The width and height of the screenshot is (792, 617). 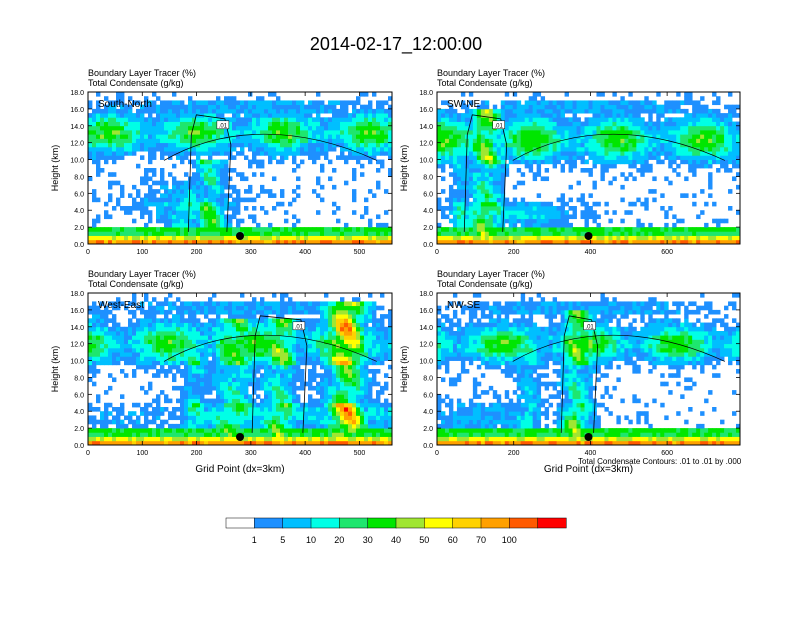 I want to click on location-marker, so click(x=240, y=236).